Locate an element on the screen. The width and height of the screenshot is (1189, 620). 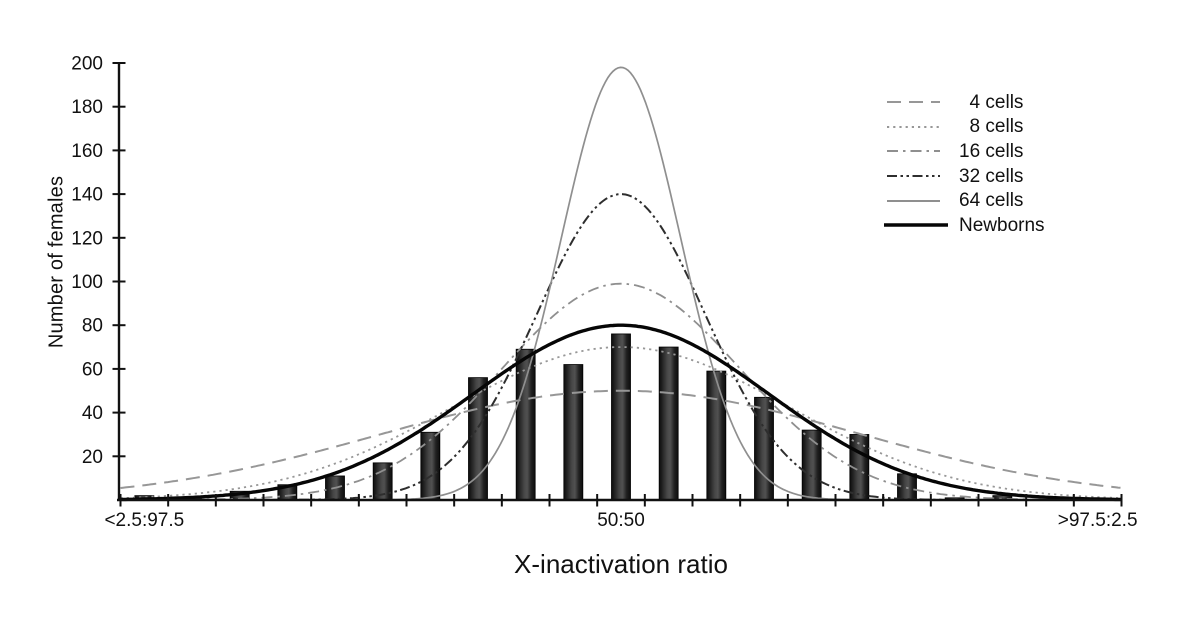
legend-item-4-cells: 4 cells is located at coordinates (964, 102).